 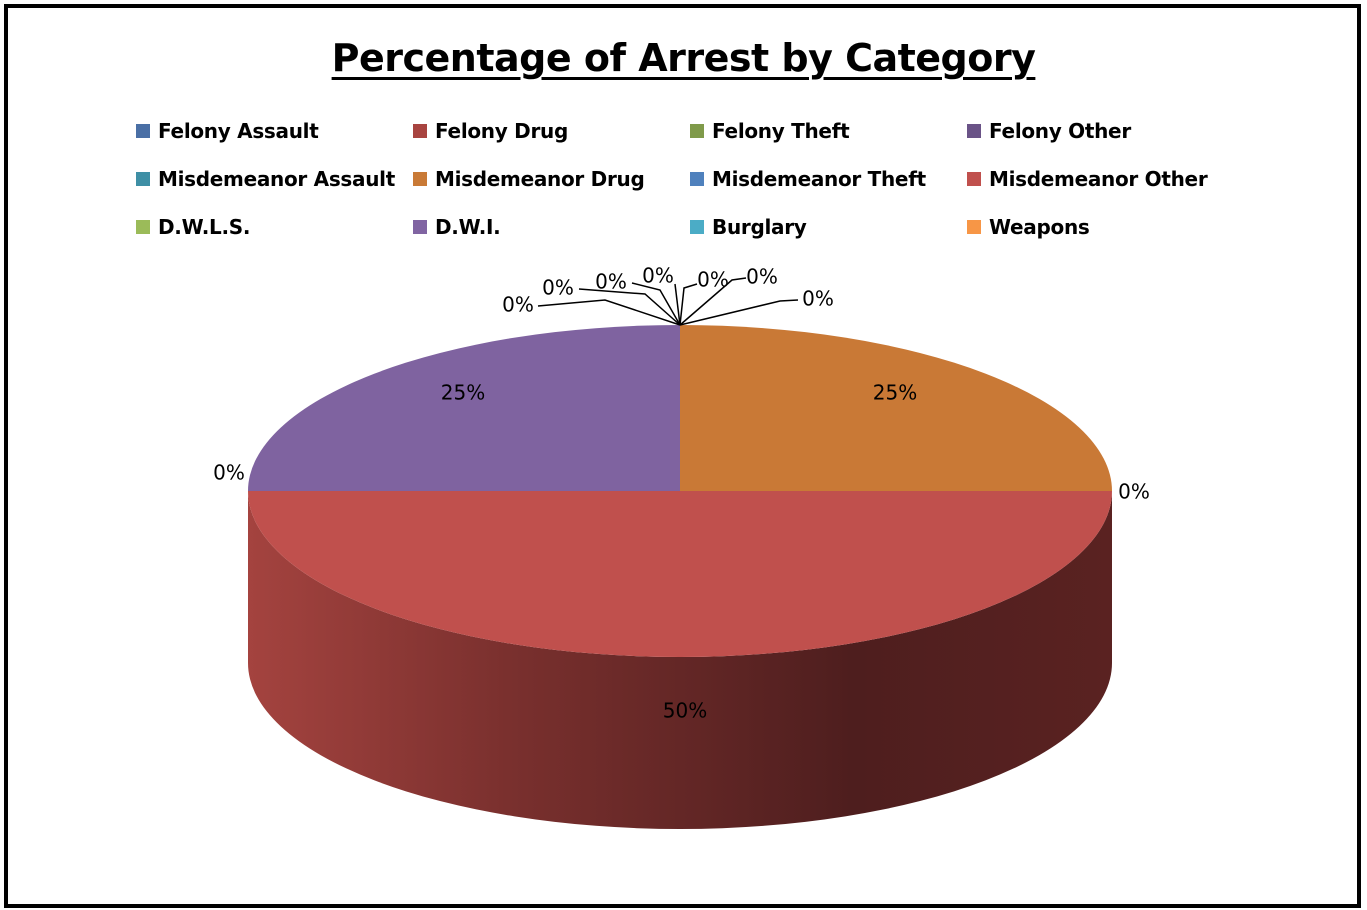 What do you see at coordinates (501, 131) in the screenshot?
I see `legend-label-felony-drug: Felony Drug` at bounding box center [501, 131].